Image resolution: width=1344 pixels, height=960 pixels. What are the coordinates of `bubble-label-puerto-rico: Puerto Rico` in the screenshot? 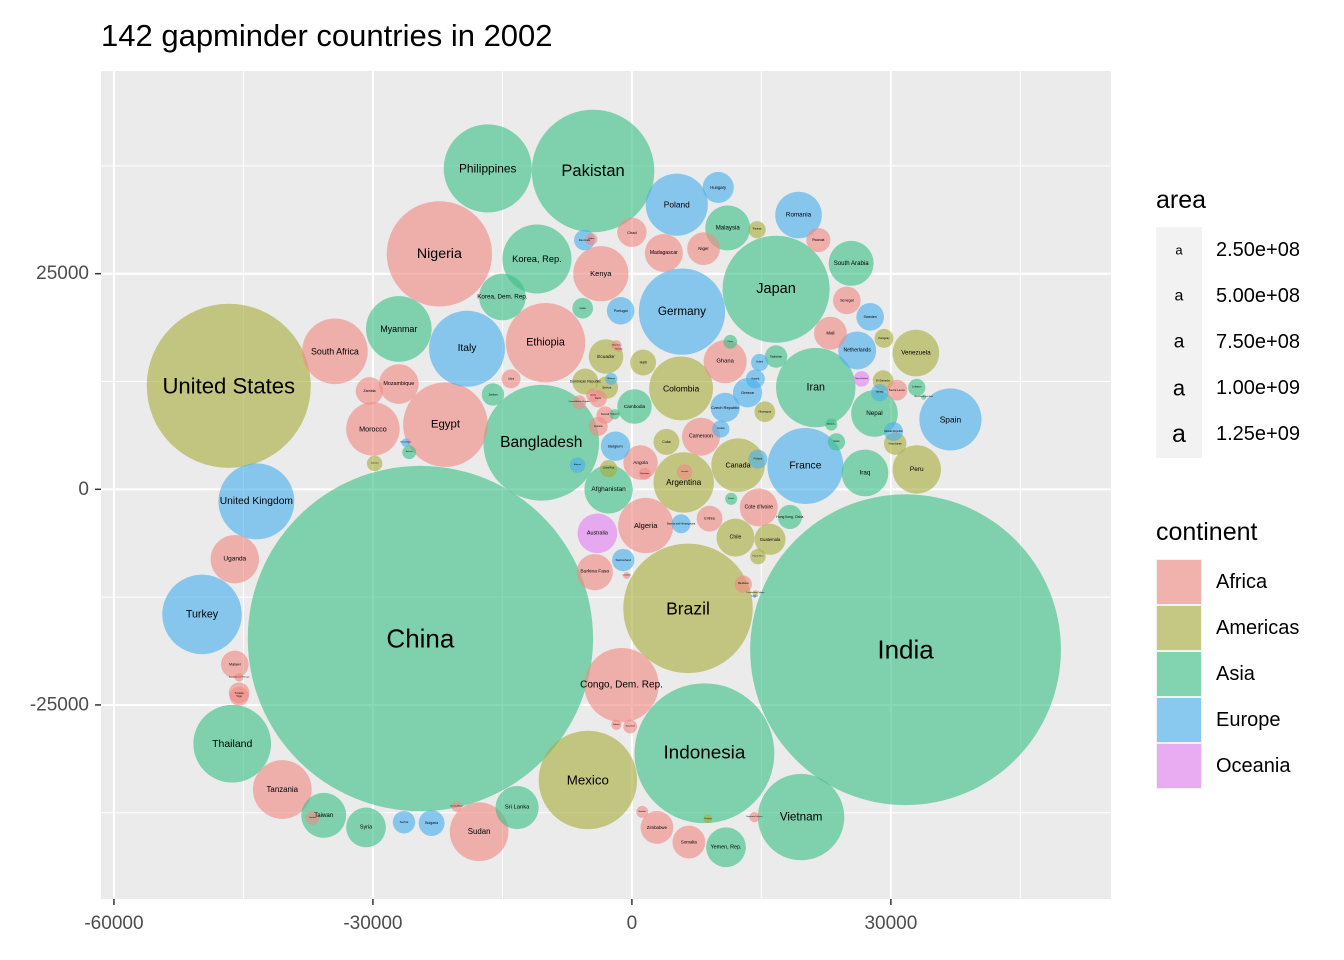 It's located at (759, 556).